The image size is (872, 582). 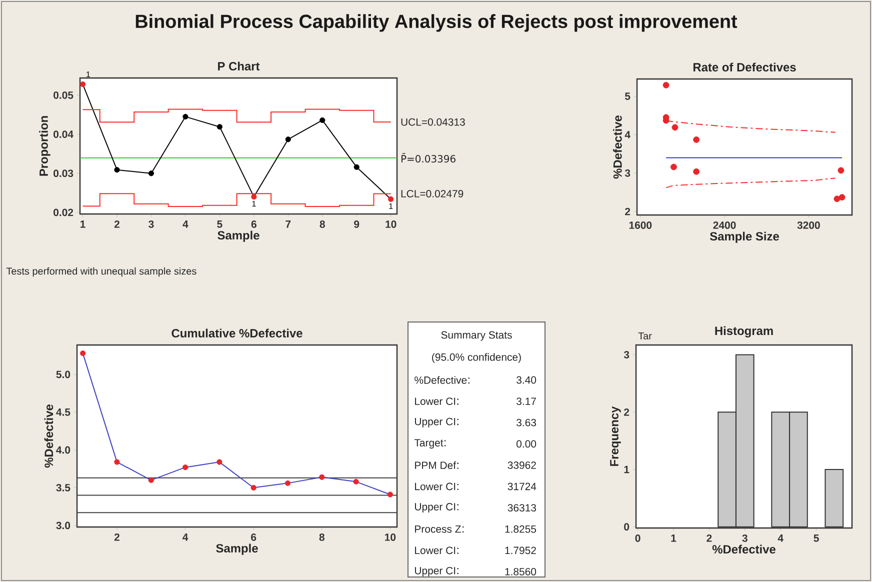 What do you see at coordinates (615, 436) in the screenshot?
I see `y-axis-title: Frequency` at bounding box center [615, 436].